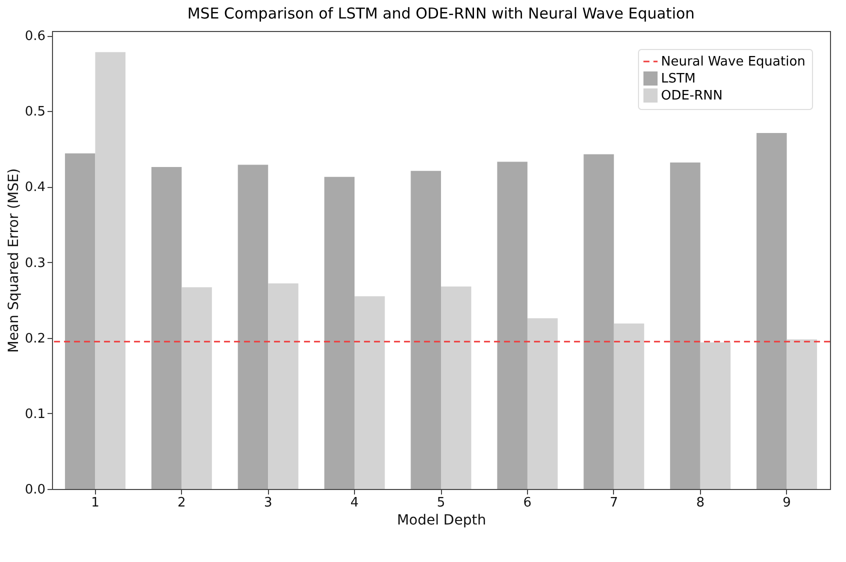  What do you see at coordinates (692, 96) in the screenshot?
I see `legend-label: ODE-RNN` at bounding box center [692, 96].